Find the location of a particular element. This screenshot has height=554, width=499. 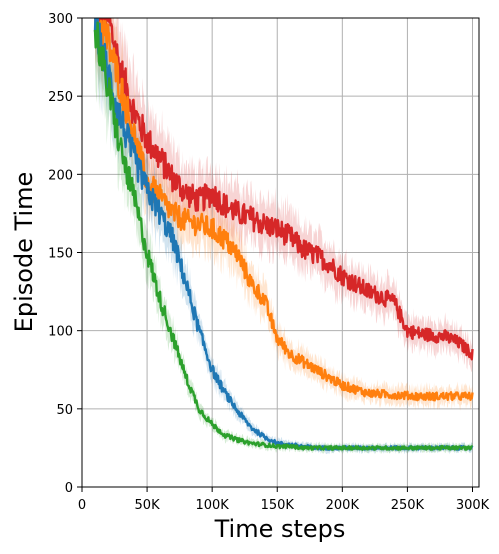

x-tick-label: 300K is located at coordinates (473, 505).